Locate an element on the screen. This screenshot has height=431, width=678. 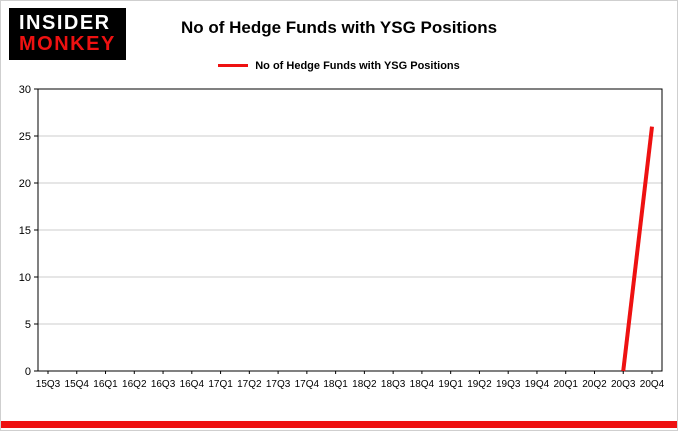
series-line is located at coordinates (637, 249).